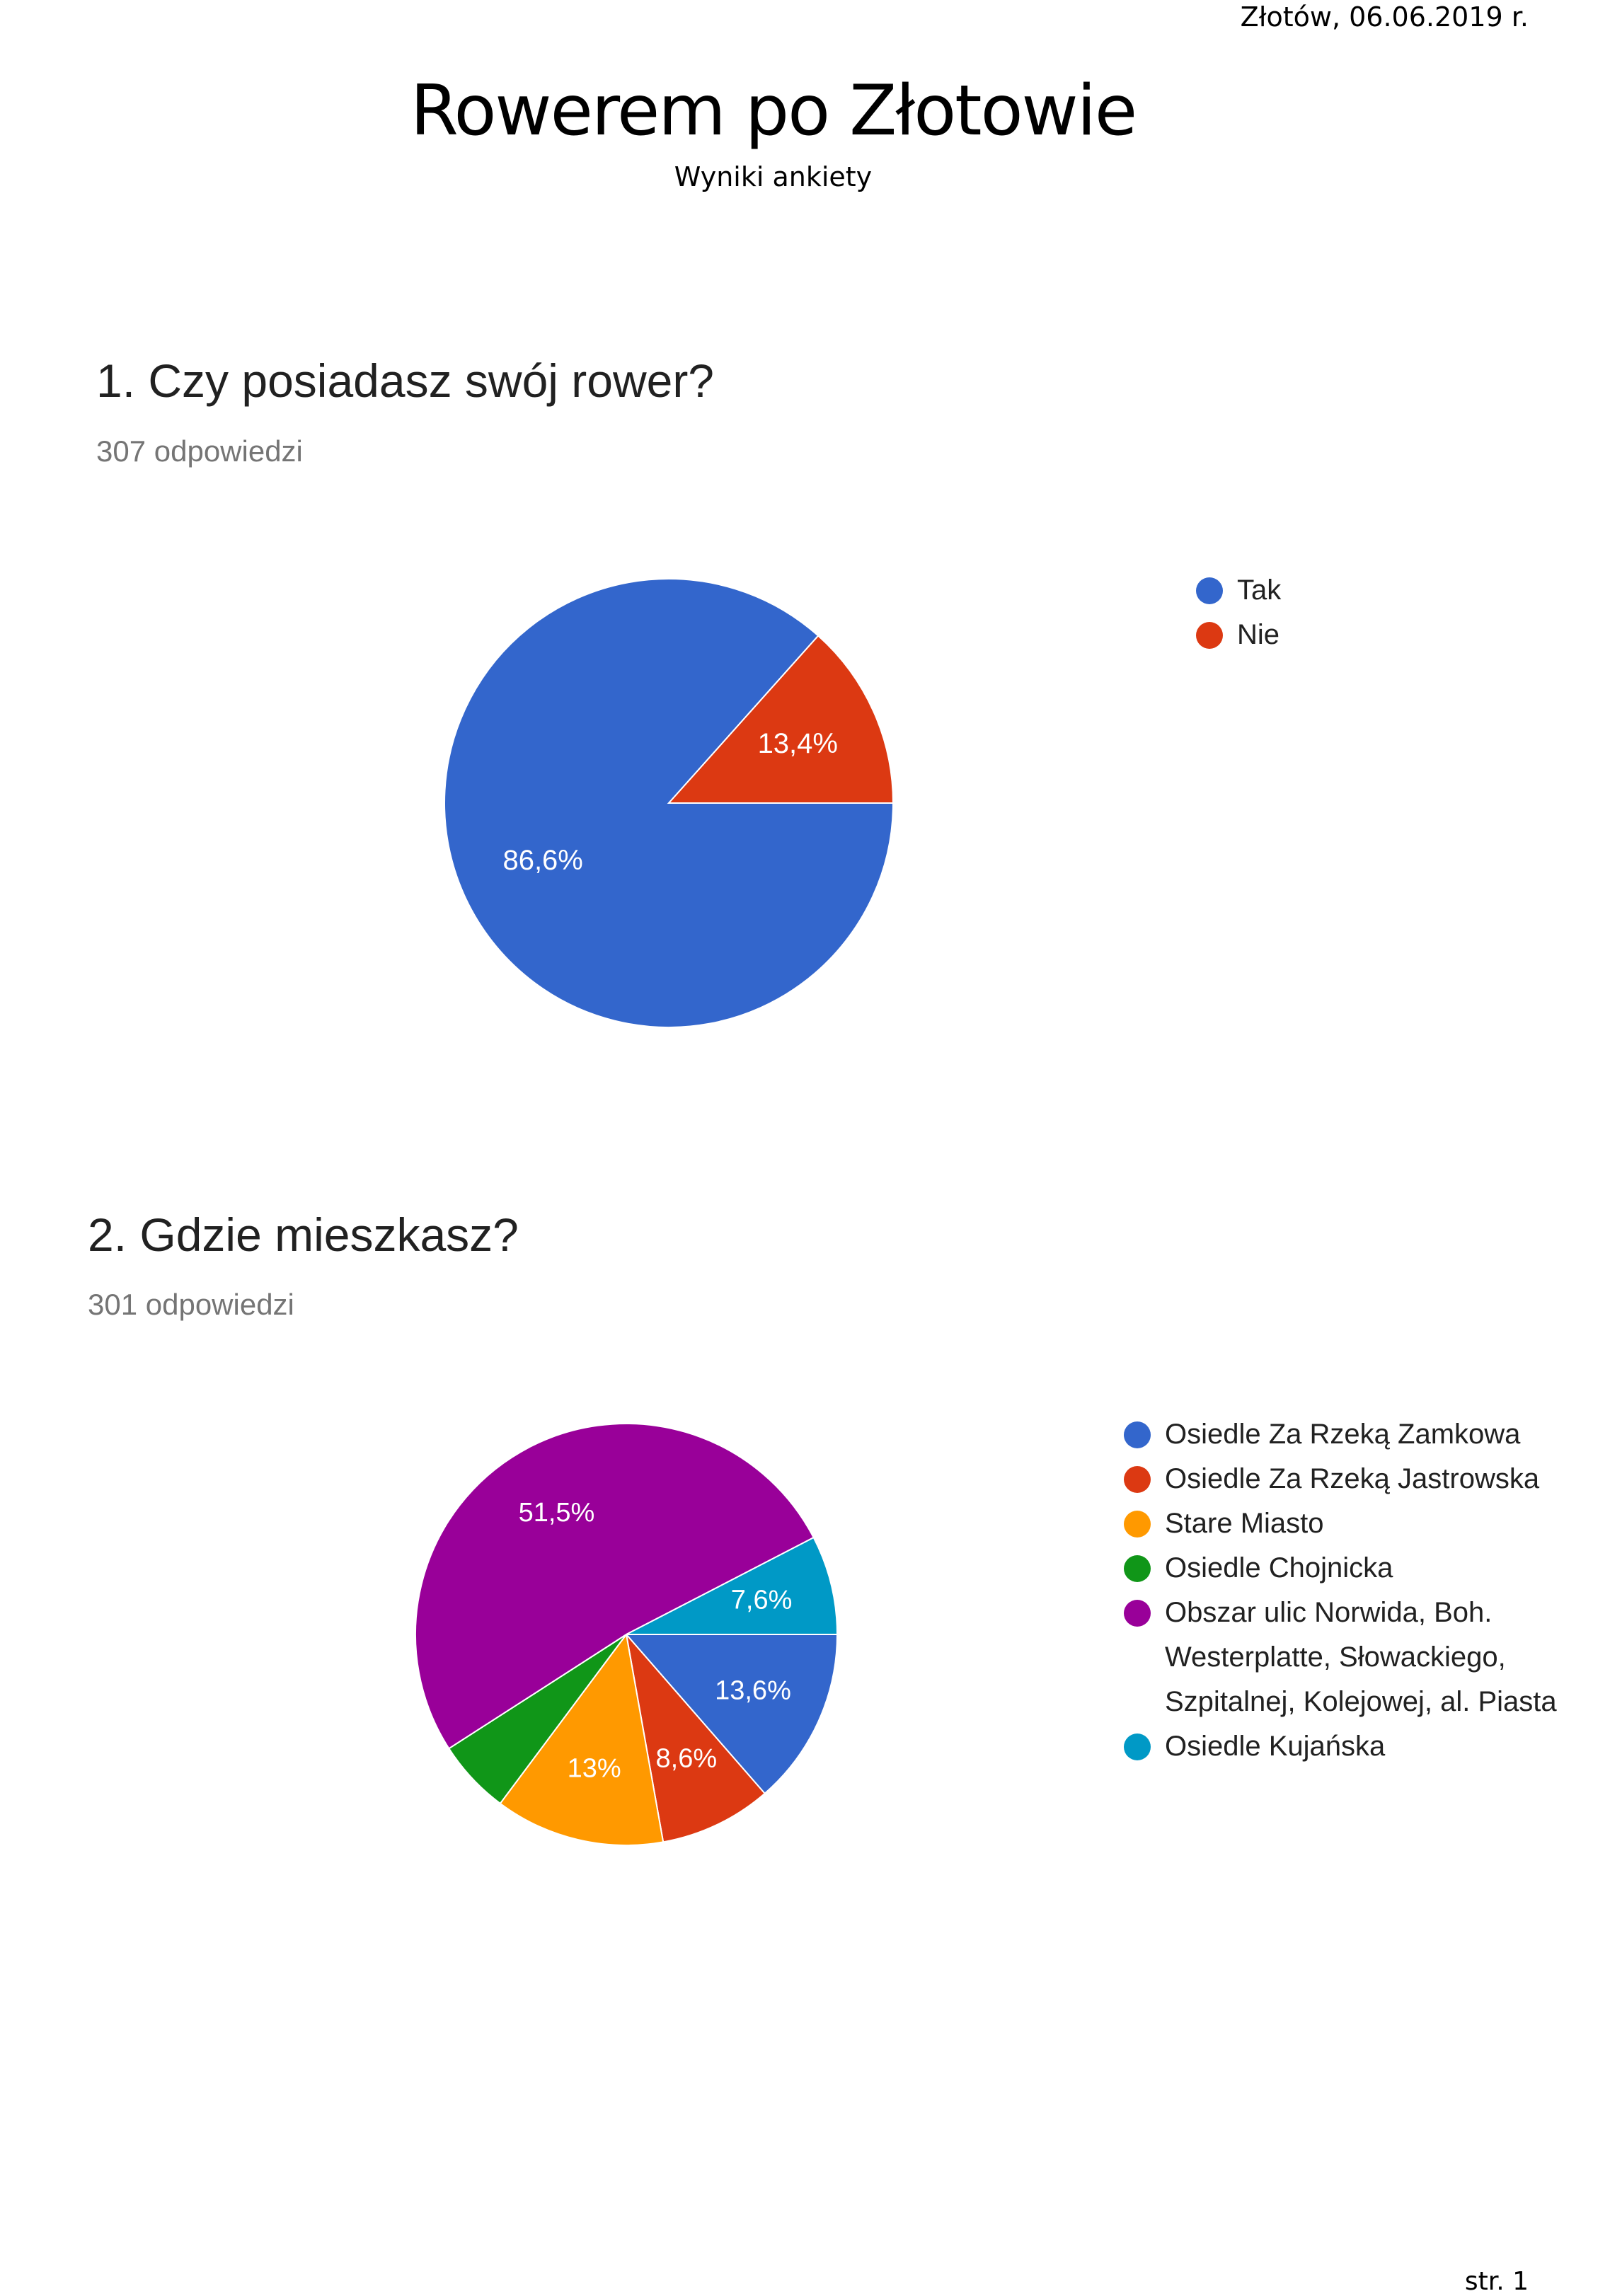 This screenshot has width=1610, height=2296. What do you see at coordinates (687, 1758) in the screenshot?
I see `slice-label-osiedle-za-rzeka-jastrowska: 8,6%` at bounding box center [687, 1758].